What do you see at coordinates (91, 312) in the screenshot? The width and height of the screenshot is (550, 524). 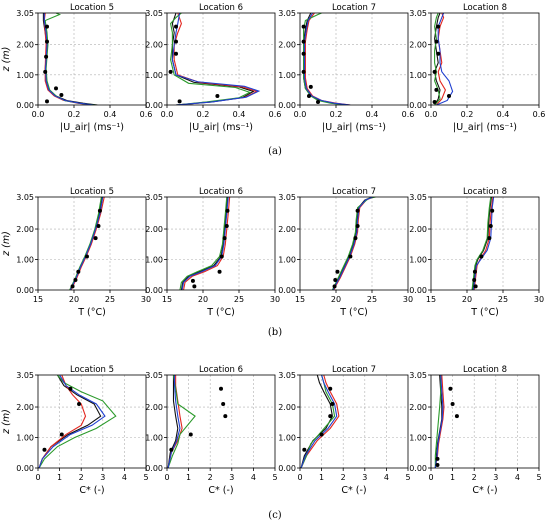 I see `x-axis-label: T (°C)` at bounding box center [91, 312].